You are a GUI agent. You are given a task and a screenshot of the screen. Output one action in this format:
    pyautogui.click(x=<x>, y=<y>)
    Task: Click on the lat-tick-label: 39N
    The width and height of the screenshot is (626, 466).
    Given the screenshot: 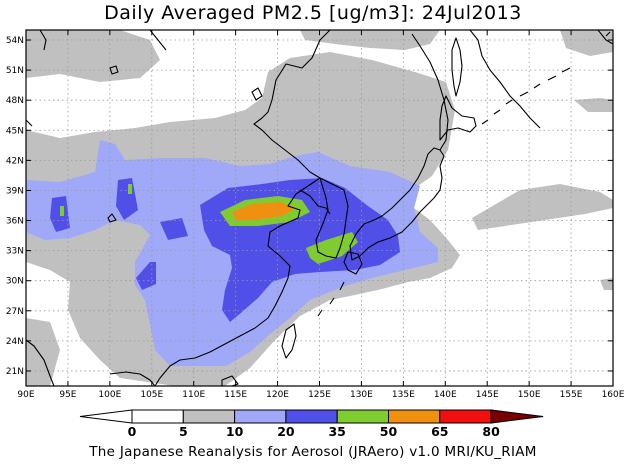 What is the action you would take?
    pyautogui.click(x=15, y=191)
    